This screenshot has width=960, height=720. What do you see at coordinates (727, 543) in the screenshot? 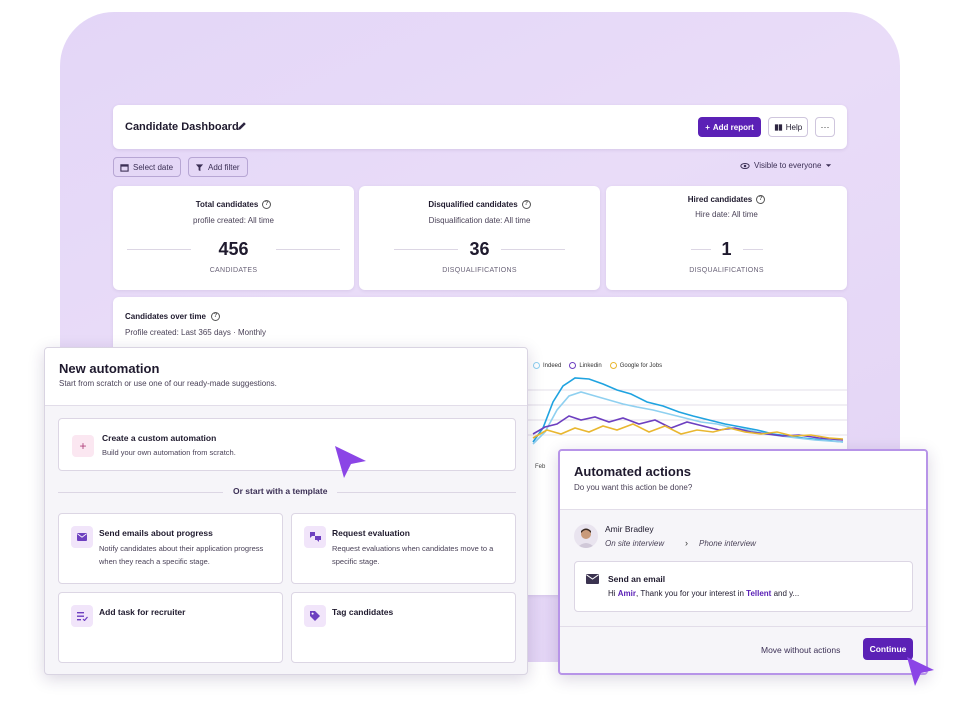
I see `stage-to: Phone interview` at bounding box center [727, 543].